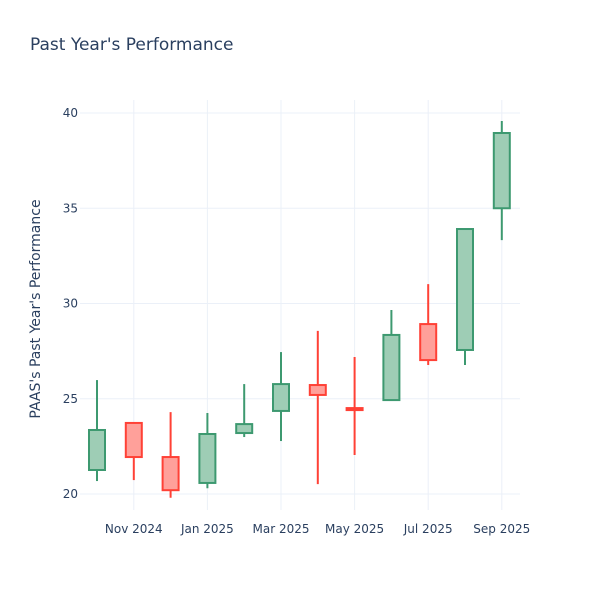 The image size is (600, 604). Describe the element at coordinates (428, 529) in the screenshot. I see `x-tick-label: Jul 2025` at that location.